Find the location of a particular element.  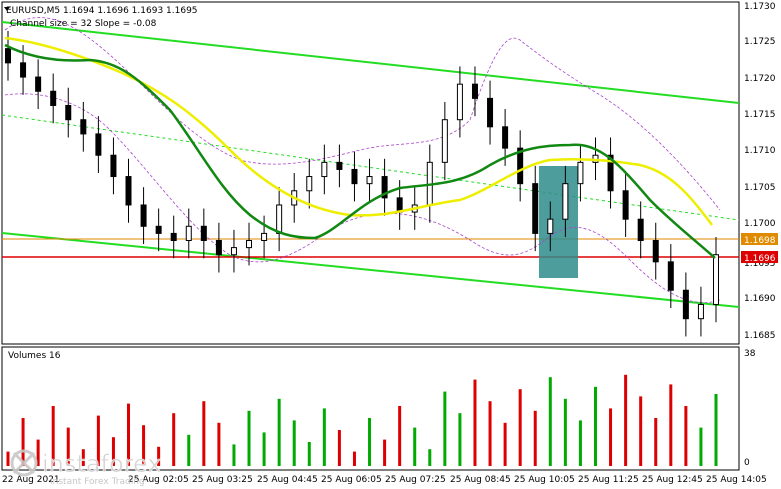

price-tick: 1.1690 is located at coordinates (760, 299).